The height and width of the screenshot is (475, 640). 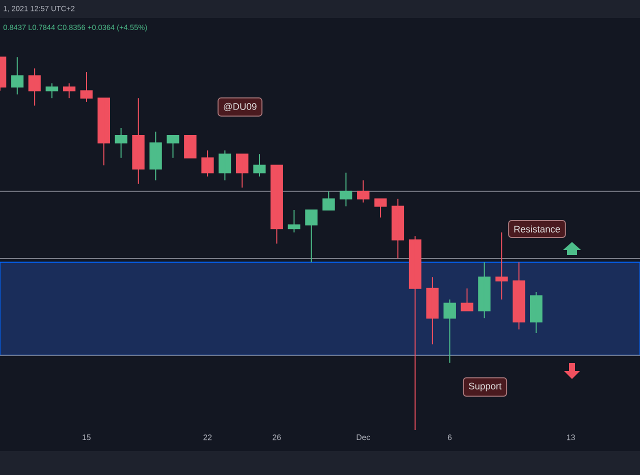 What do you see at coordinates (485, 387) in the screenshot?
I see `annotation: Support` at bounding box center [485, 387].